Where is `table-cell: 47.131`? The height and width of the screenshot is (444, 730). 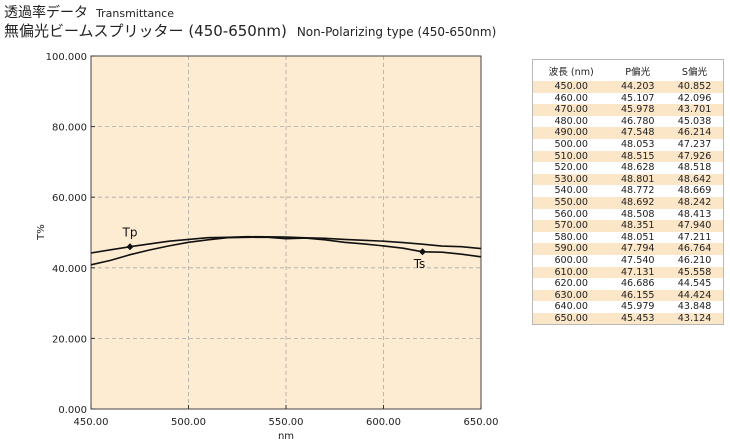 table-cell: 47.131 is located at coordinates (638, 272).